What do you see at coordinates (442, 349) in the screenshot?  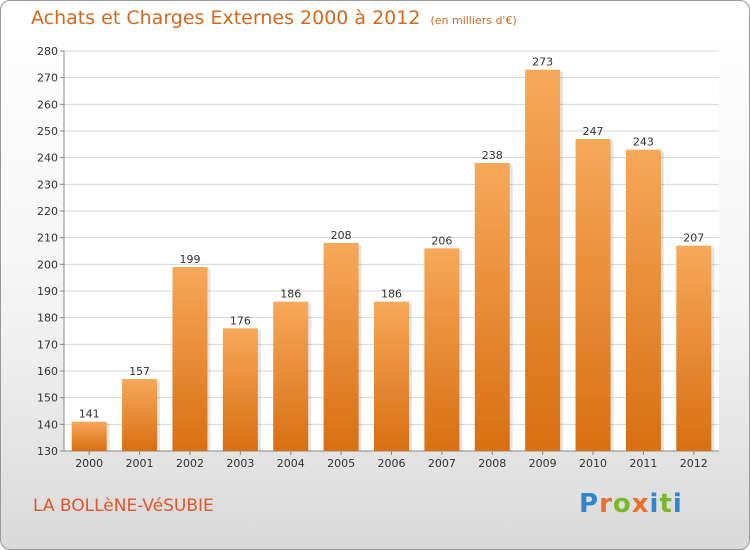 I see `bar-2007` at bounding box center [442, 349].